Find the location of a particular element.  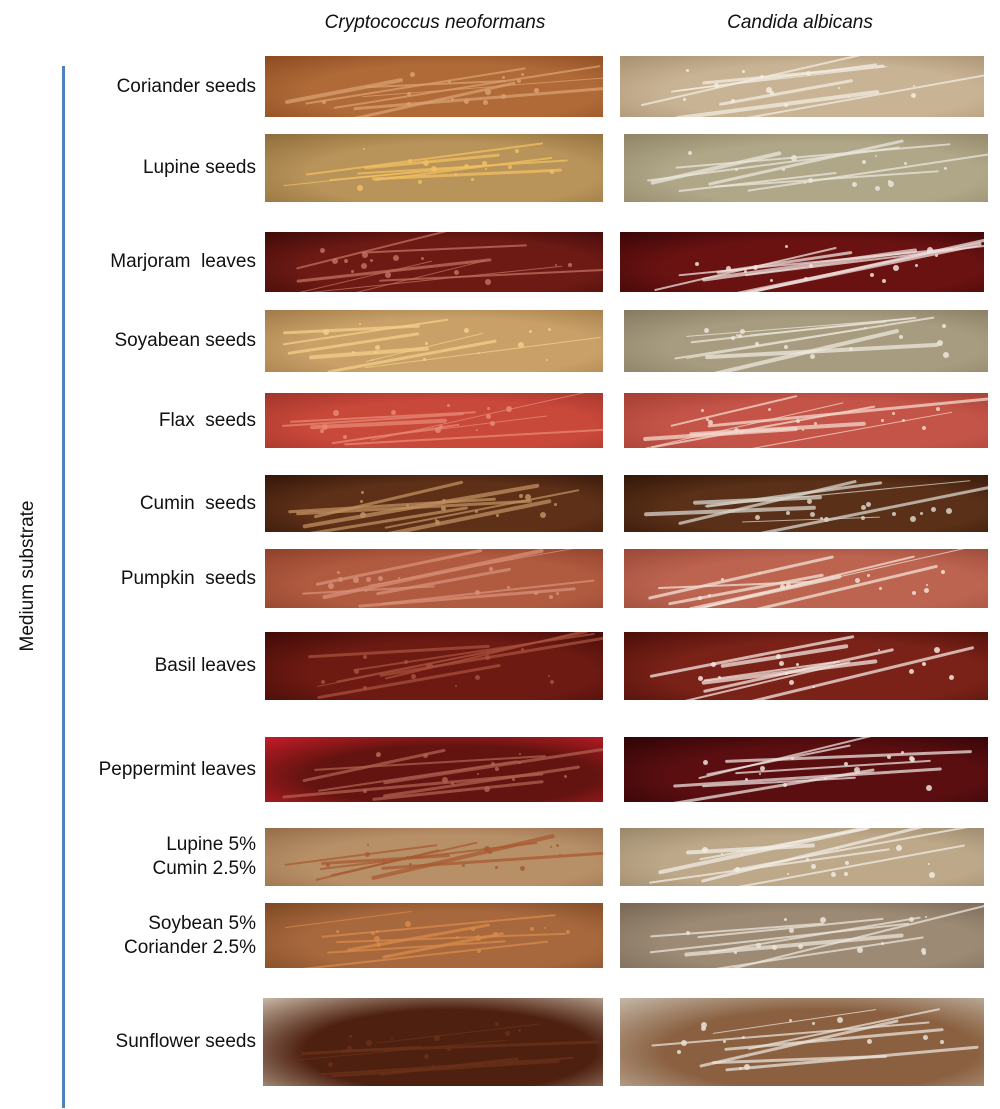

row-label: Peppermint leaves is located at coordinates (177, 769).